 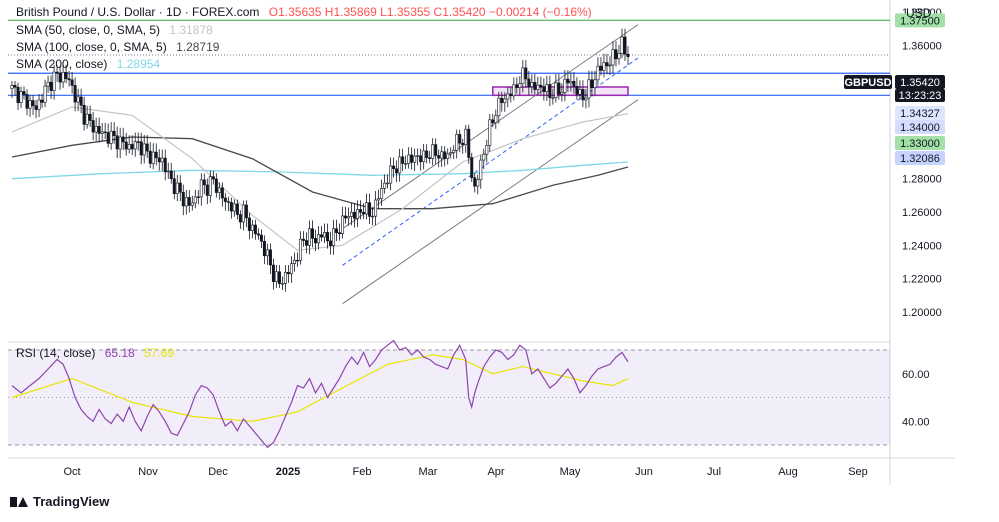 I want to click on symbol-tag: GBPUSD, so click(x=868, y=82).